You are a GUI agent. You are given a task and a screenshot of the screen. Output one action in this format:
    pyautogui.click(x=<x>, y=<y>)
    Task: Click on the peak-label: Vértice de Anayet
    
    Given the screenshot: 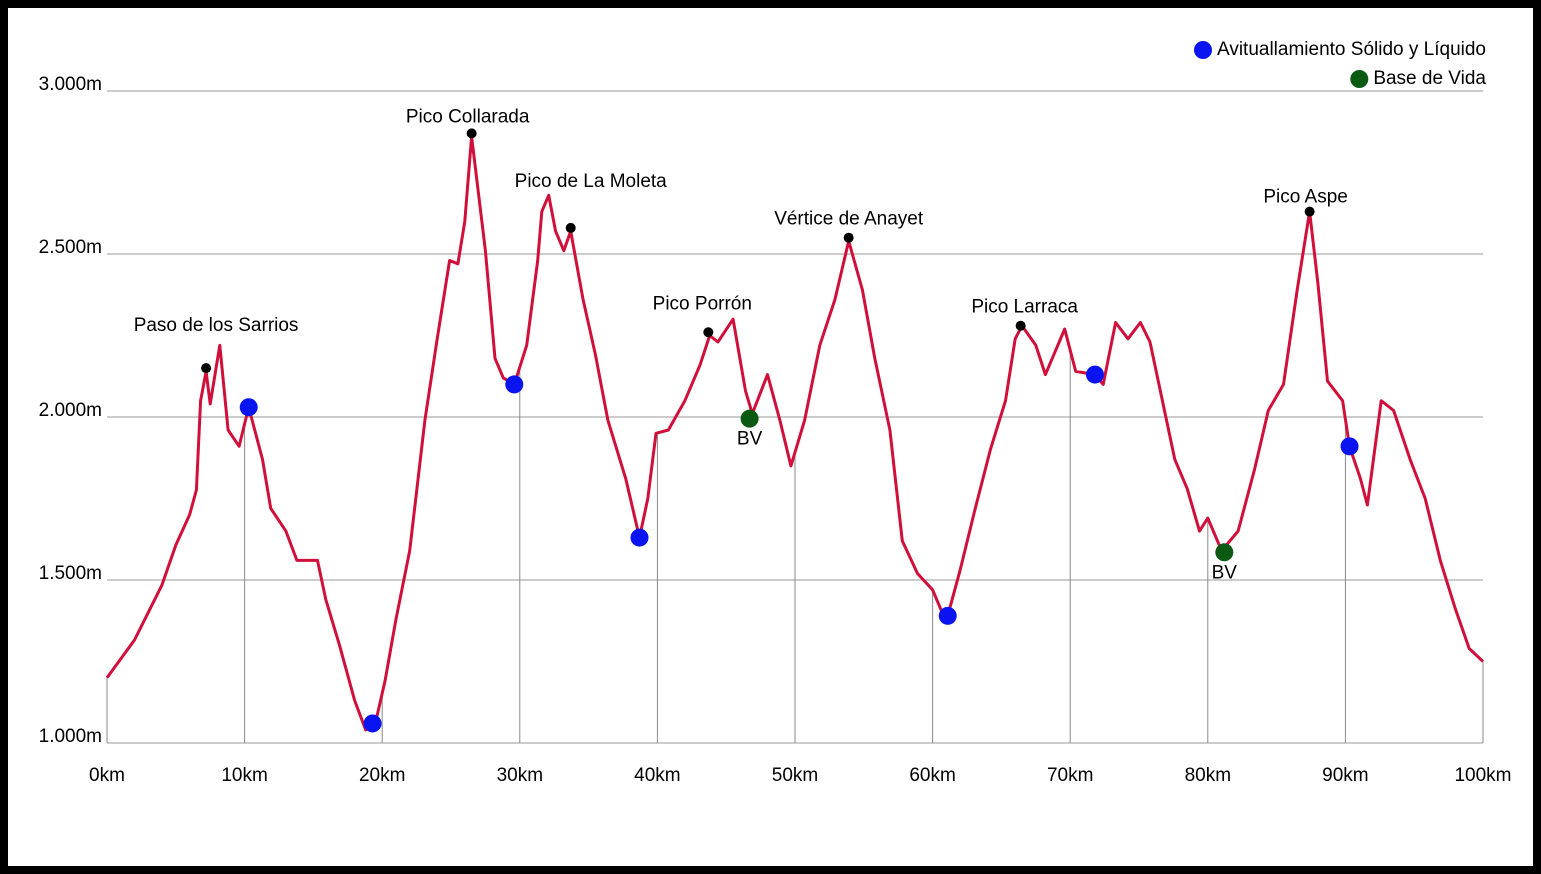 What is the action you would take?
    pyautogui.click(x=849, y=219)
    